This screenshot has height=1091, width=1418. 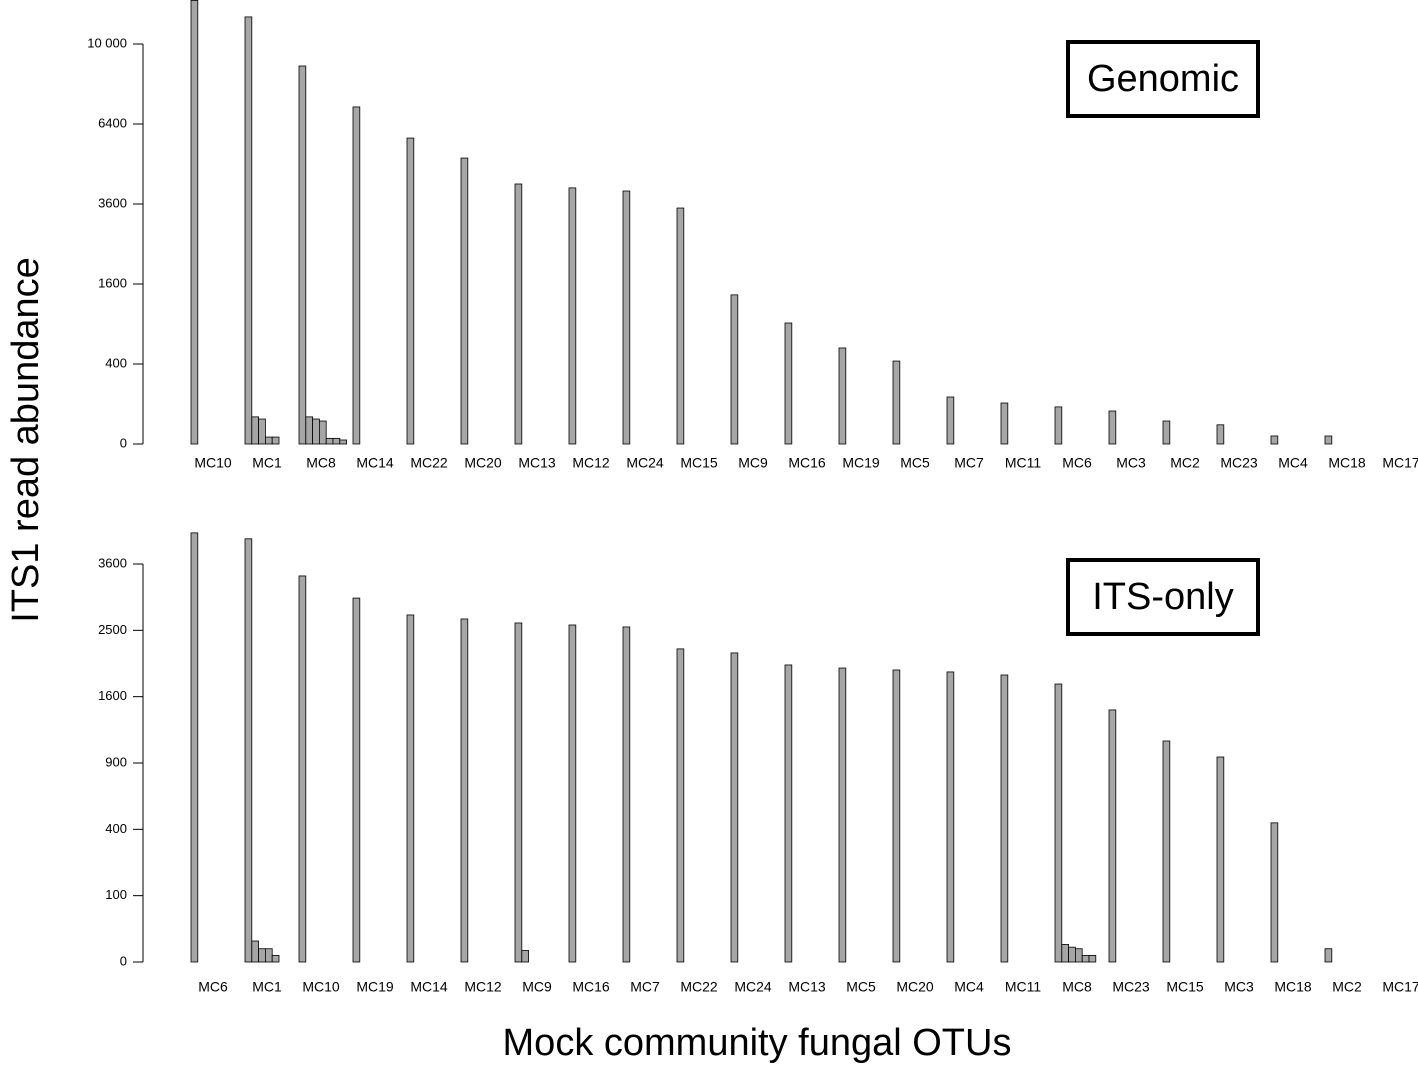 What do you see at coordinates (107, 42) in the screenshot?
I see `y-tick-label: 10 000` at bounding box center [107, 42].